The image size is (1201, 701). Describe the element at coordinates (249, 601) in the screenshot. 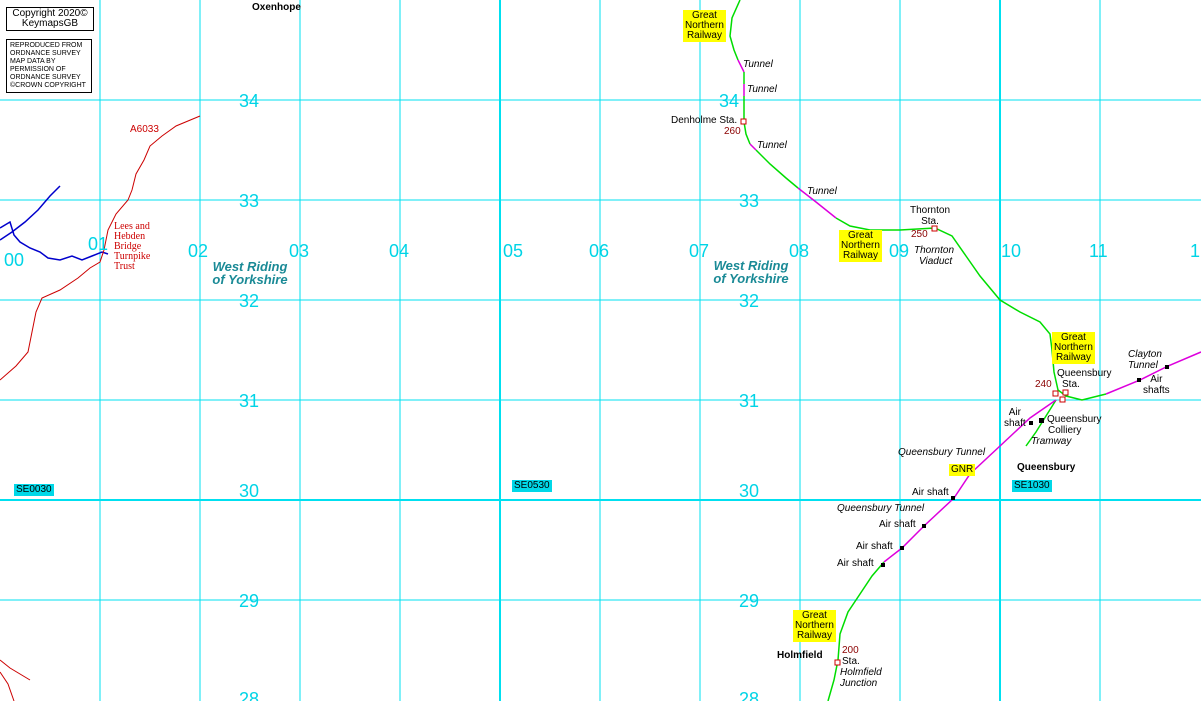

I see `northing-label: 29` at that location.